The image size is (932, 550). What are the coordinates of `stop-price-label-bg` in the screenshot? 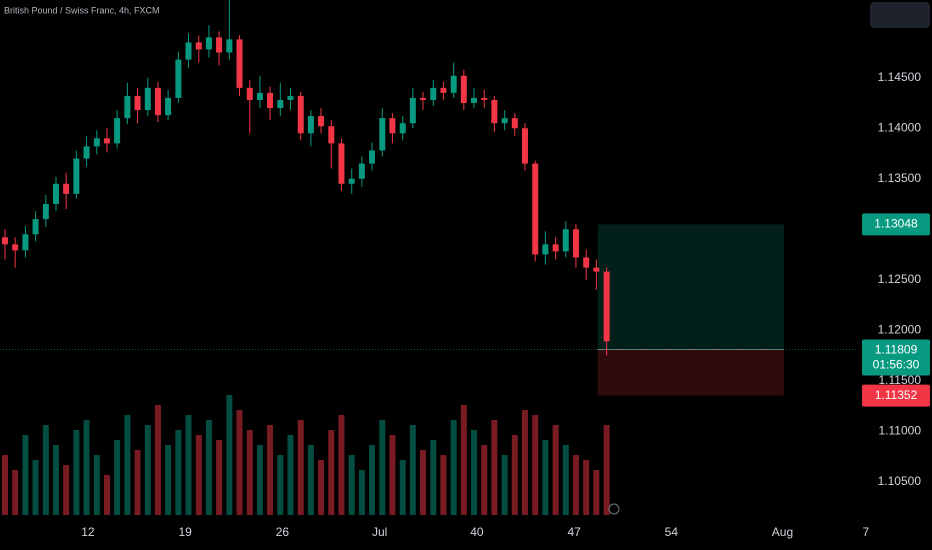 It's located at (896, 395).